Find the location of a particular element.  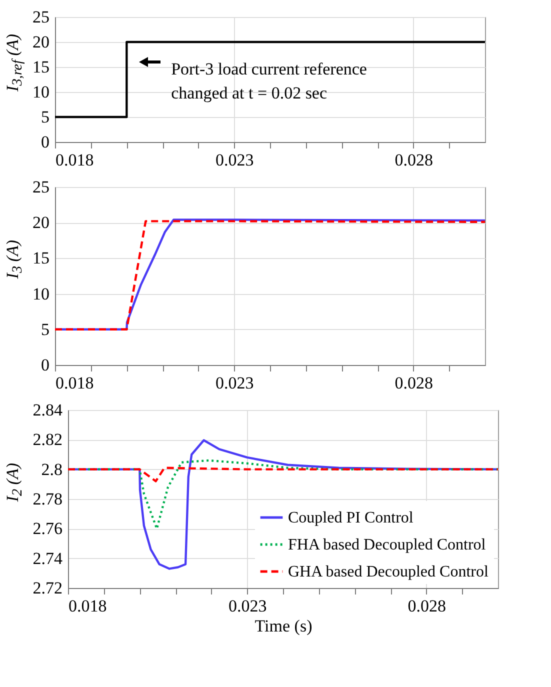

y-tick-label: 2.82 is located at coordinates (47, 440).